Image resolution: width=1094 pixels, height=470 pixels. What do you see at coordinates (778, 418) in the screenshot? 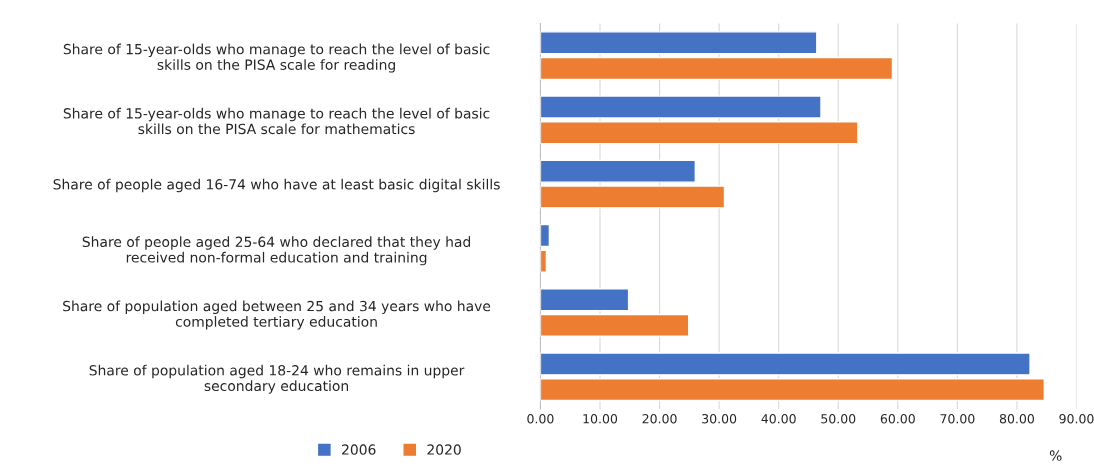
I see `x-tick-label: 40.00` at bounding box center [778, 418].